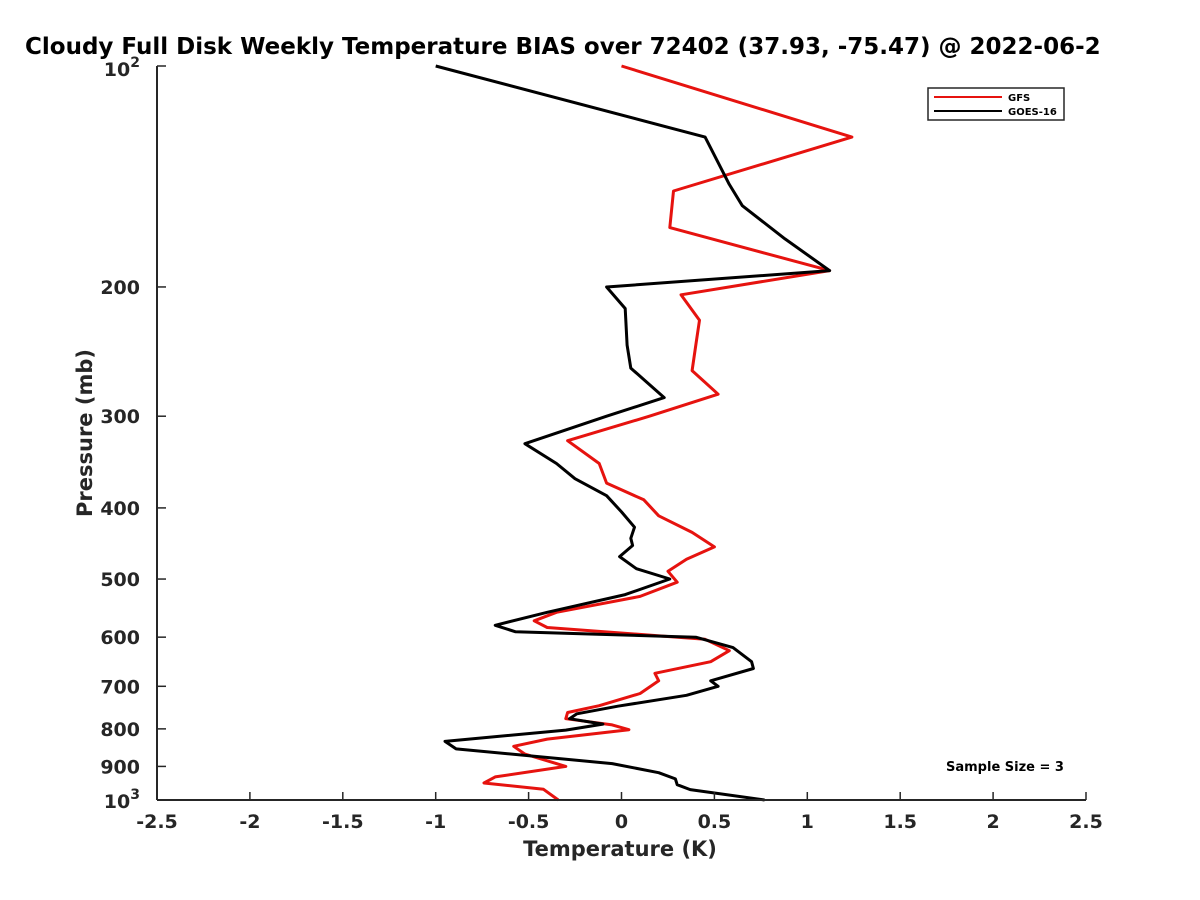 The image size is (1200, 900). I want to click on x-tick-label: 2.5, so click(1086, 822).